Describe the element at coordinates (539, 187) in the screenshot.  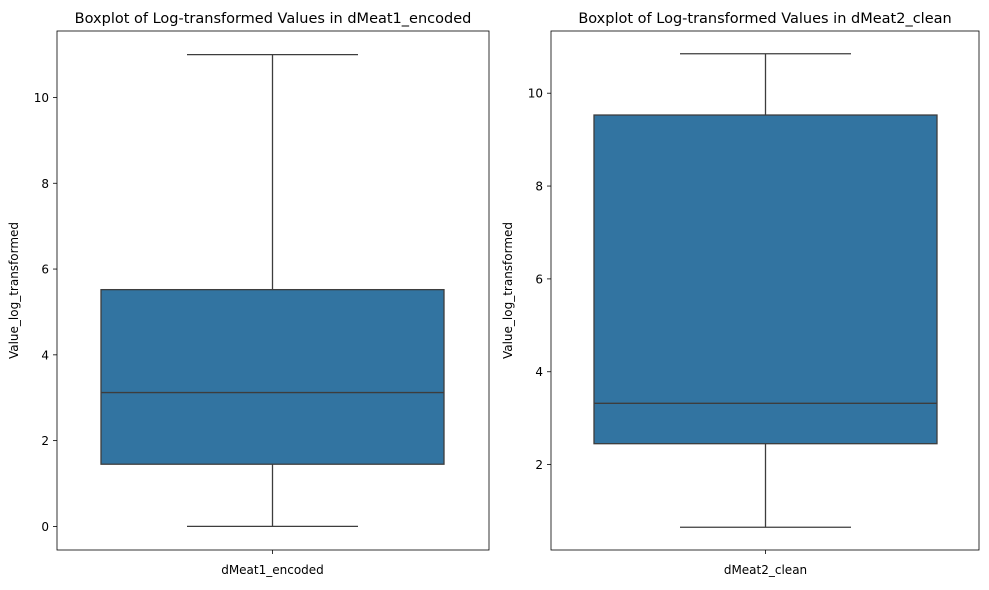
I see `subplot-2-ytick-label-8: 8` at that location.